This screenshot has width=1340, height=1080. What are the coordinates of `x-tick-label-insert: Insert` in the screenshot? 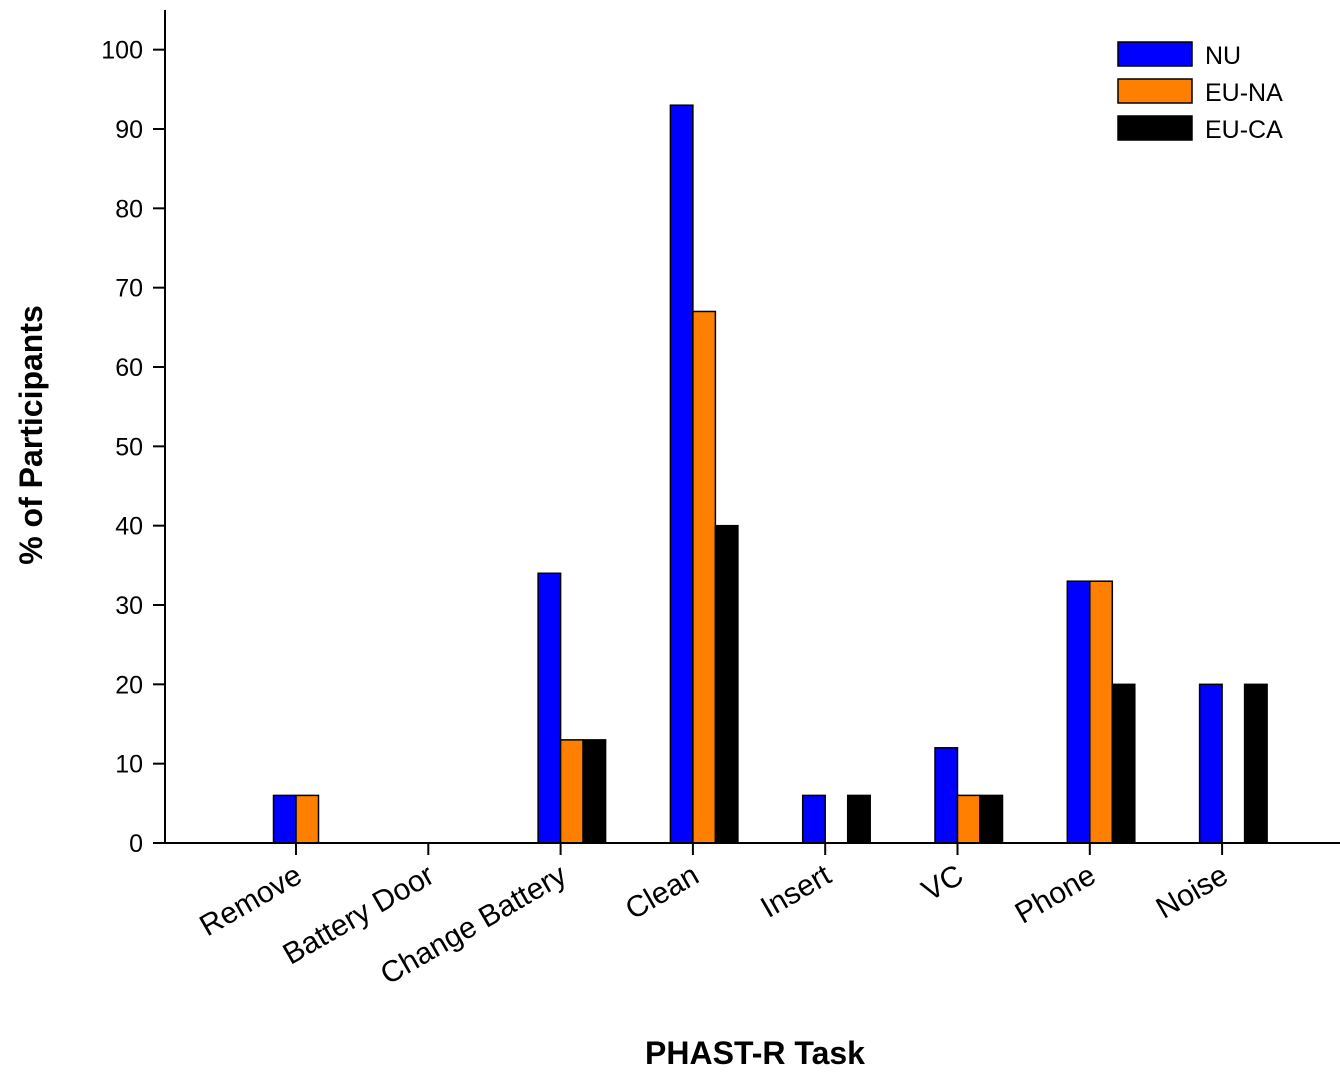 It's located at (796, 891).